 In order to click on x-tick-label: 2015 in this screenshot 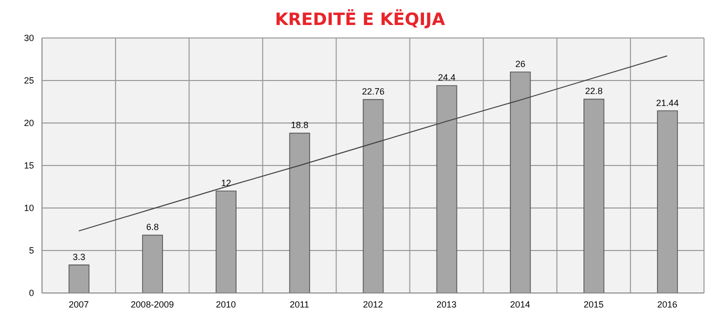, I will do `click(594, 304)`.